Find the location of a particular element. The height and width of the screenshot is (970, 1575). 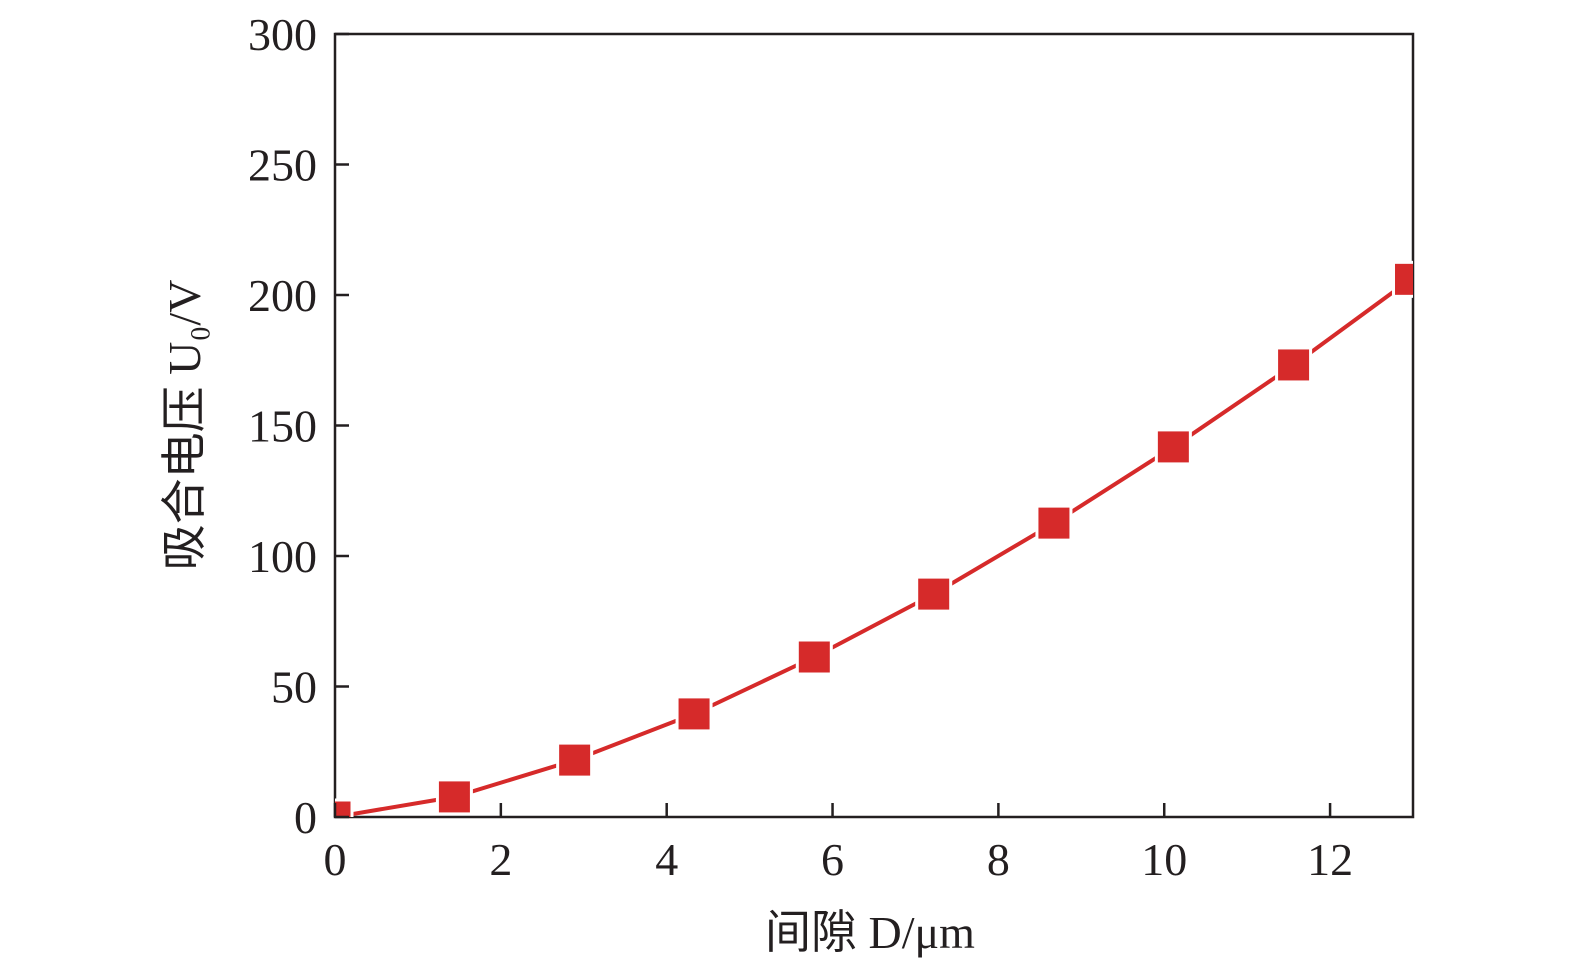

x-tick-label: 10 is located at coordinates (1164, 859).